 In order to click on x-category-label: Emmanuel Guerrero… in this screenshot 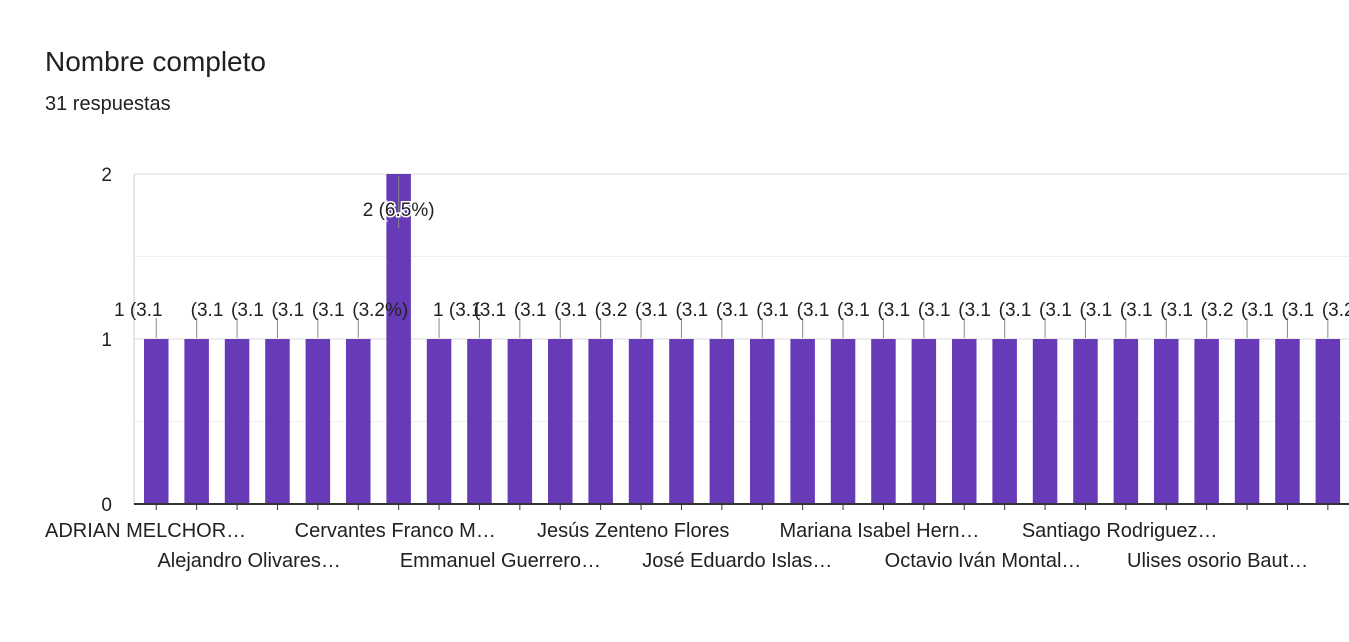, I will do `click(500, 561)`.